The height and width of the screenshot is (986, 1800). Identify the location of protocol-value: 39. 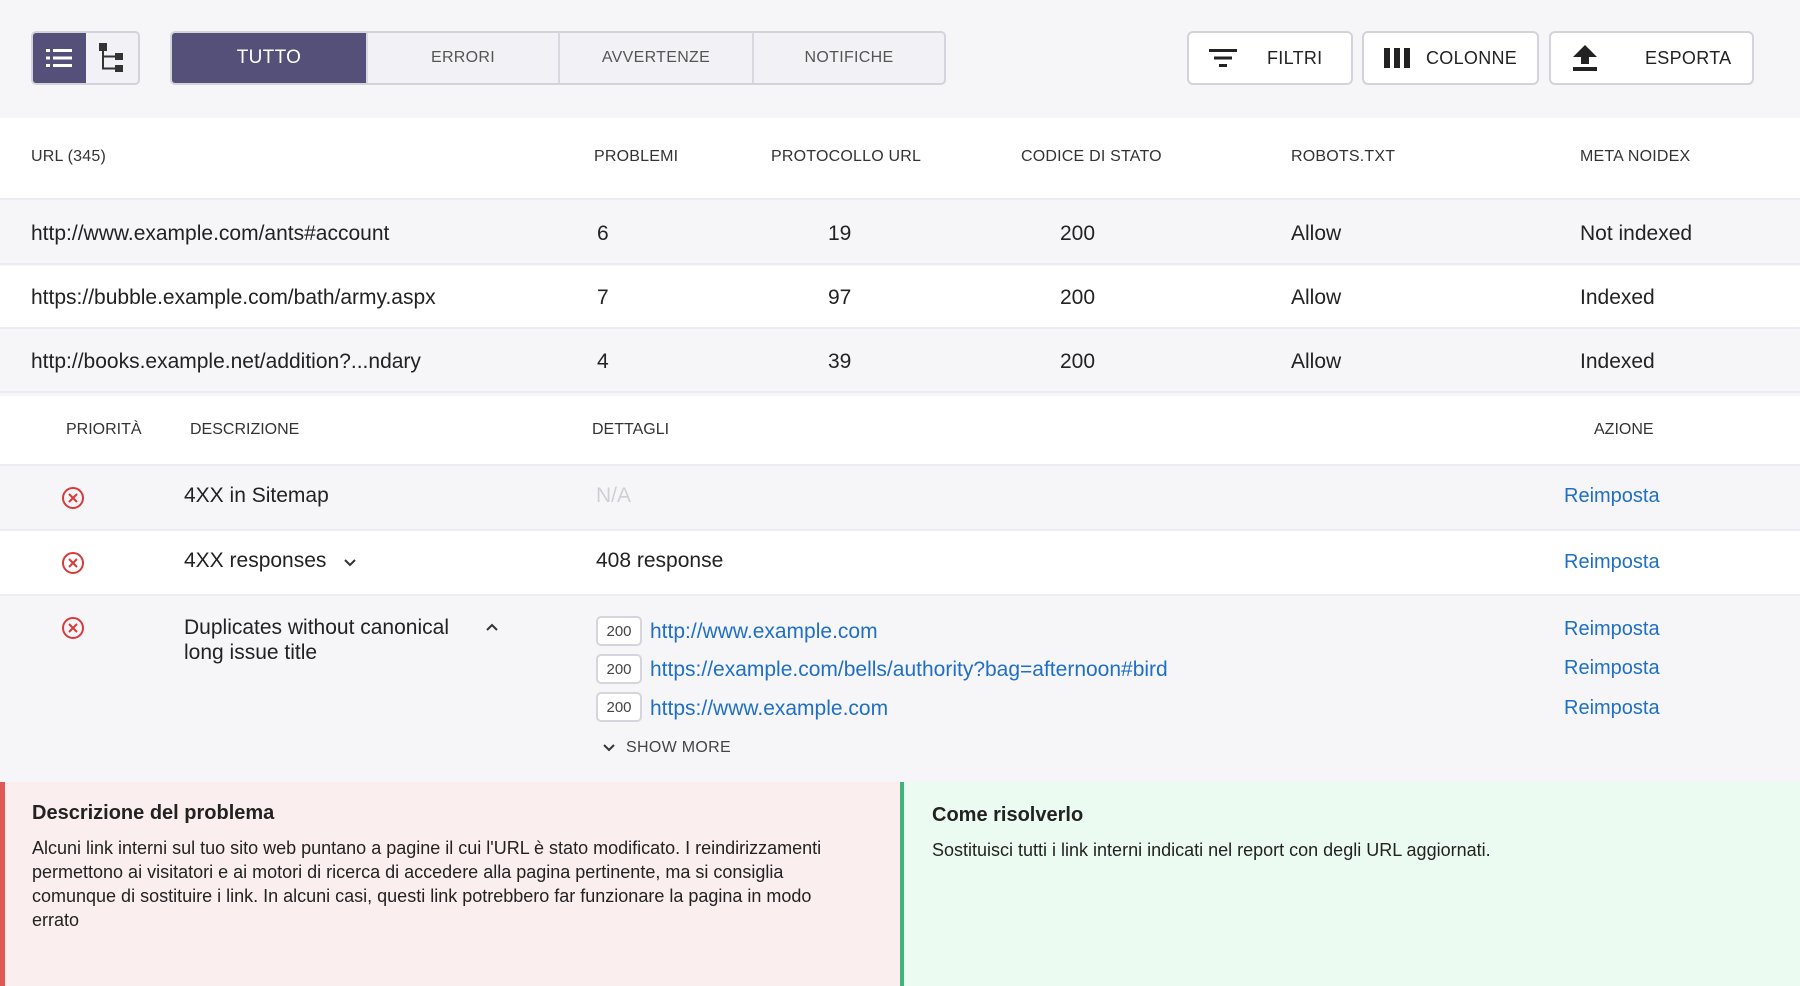
(840, 361).